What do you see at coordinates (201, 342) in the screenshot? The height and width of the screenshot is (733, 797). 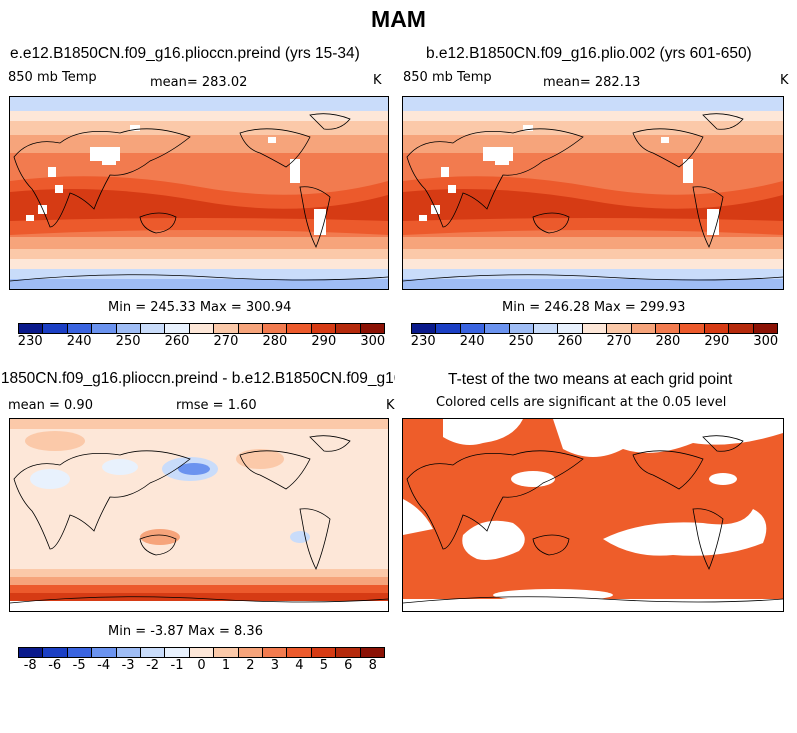 I see `panel1-colorbar-ticks: 230 240 250 260 270 280 290 300` at bounding box center [201, 342].